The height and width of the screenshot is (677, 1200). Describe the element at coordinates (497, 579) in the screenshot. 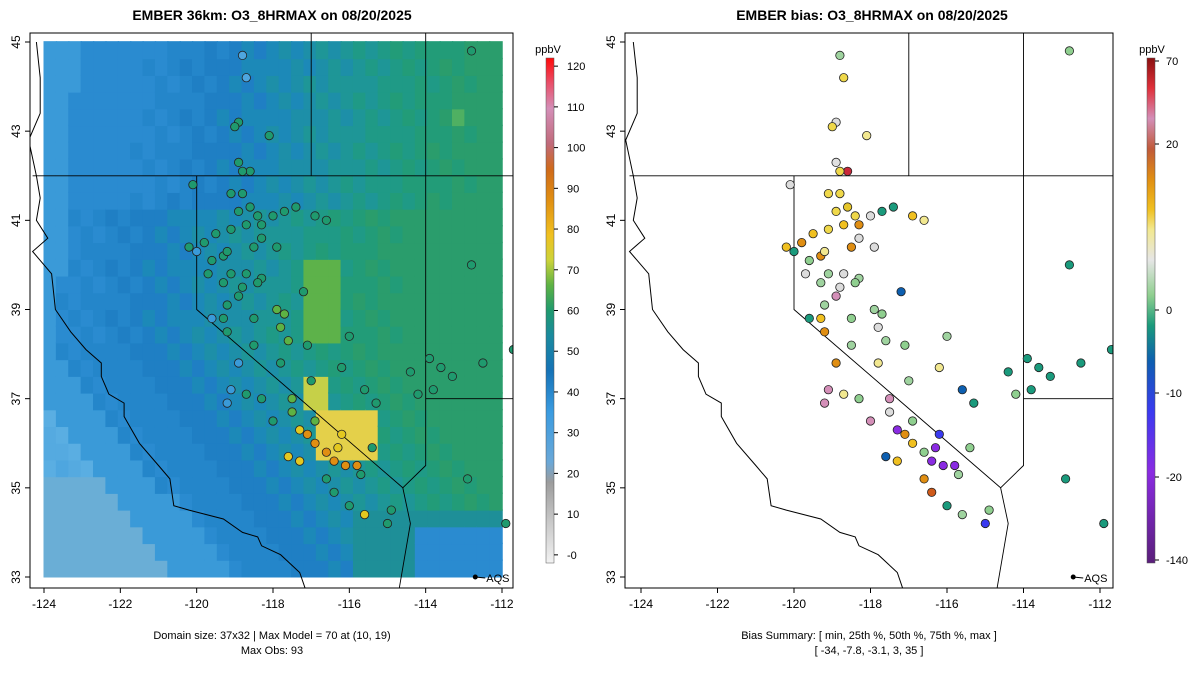

I see `aqs-label: AQS` at that location.